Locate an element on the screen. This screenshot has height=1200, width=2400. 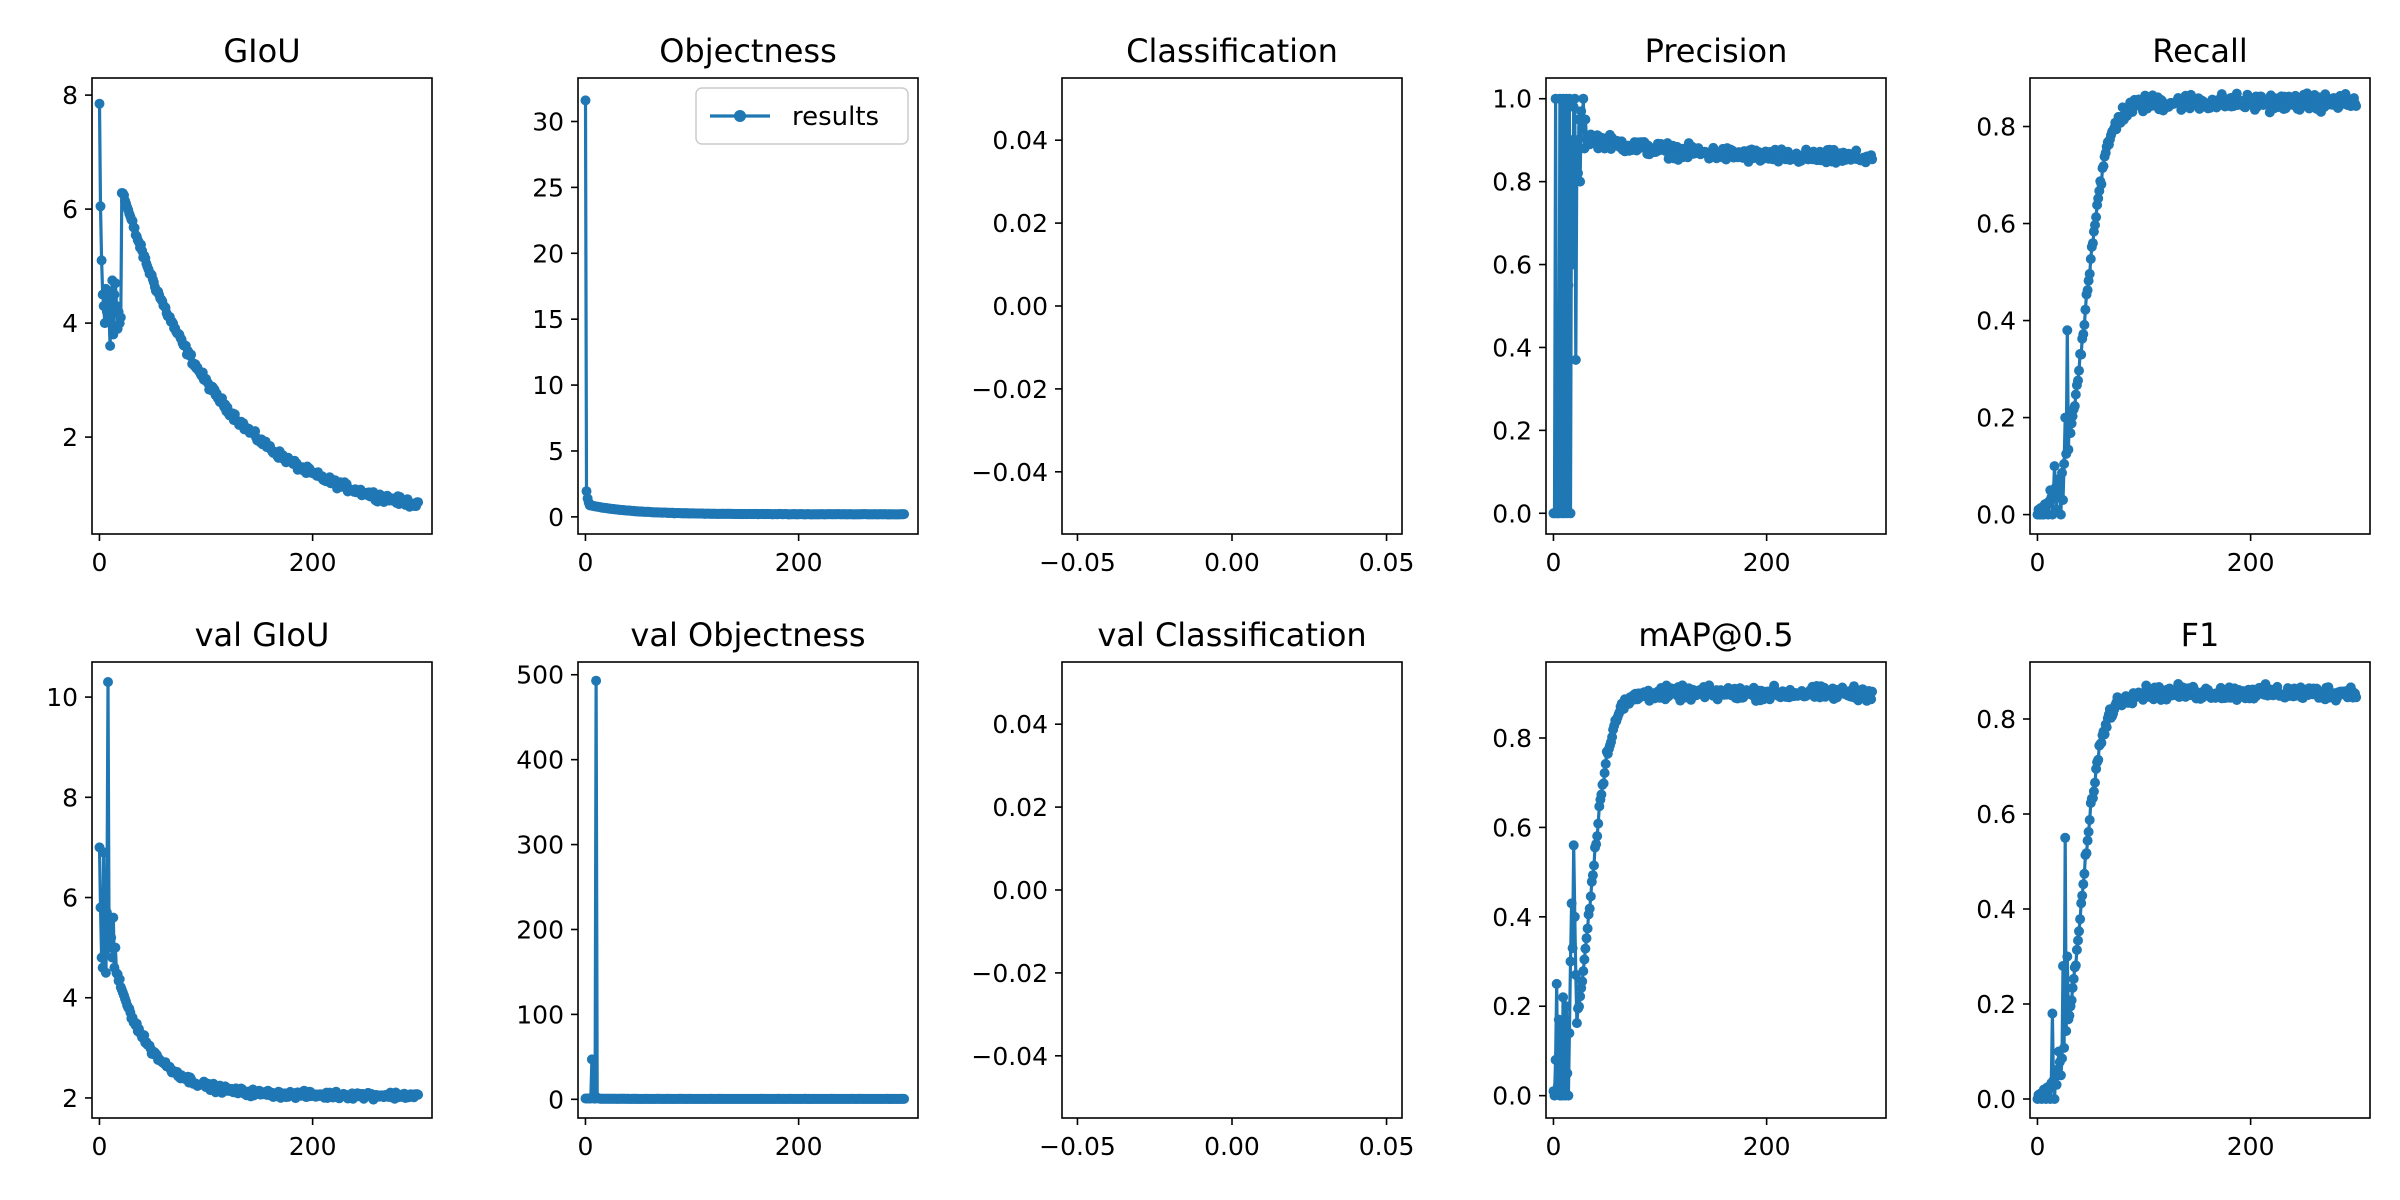
subplot-val-giou: val GIoU 0 200 2 4 6 8 10 is located at coordinates (239, 888).